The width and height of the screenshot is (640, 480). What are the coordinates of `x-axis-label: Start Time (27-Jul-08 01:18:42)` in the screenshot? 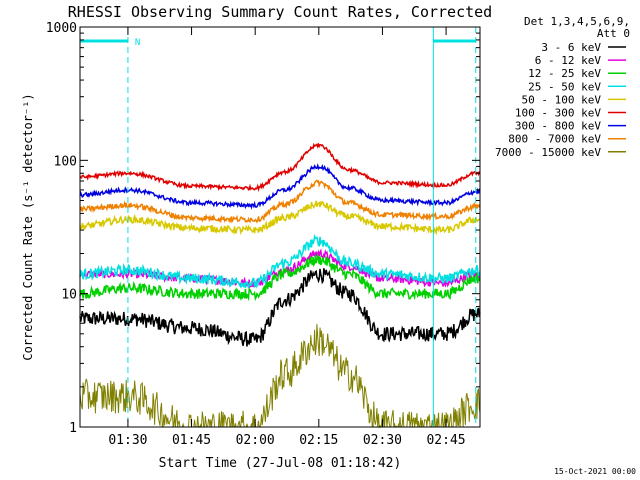 It's located at (280, 463).